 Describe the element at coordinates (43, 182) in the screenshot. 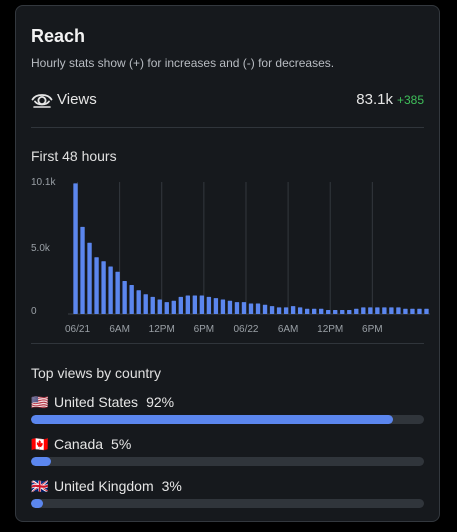

I see `y-tick-label: 10.1k` at that location.